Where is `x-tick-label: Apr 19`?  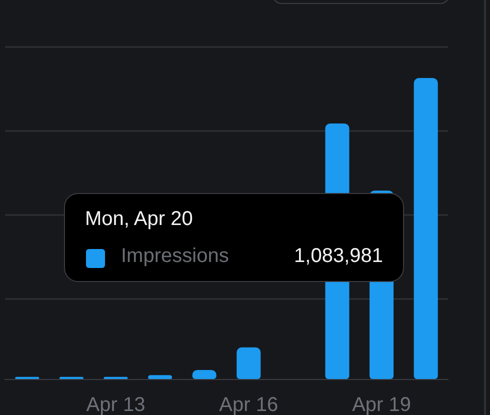
x-tick-label: Apr 19 is located at coordinates (382, 404).